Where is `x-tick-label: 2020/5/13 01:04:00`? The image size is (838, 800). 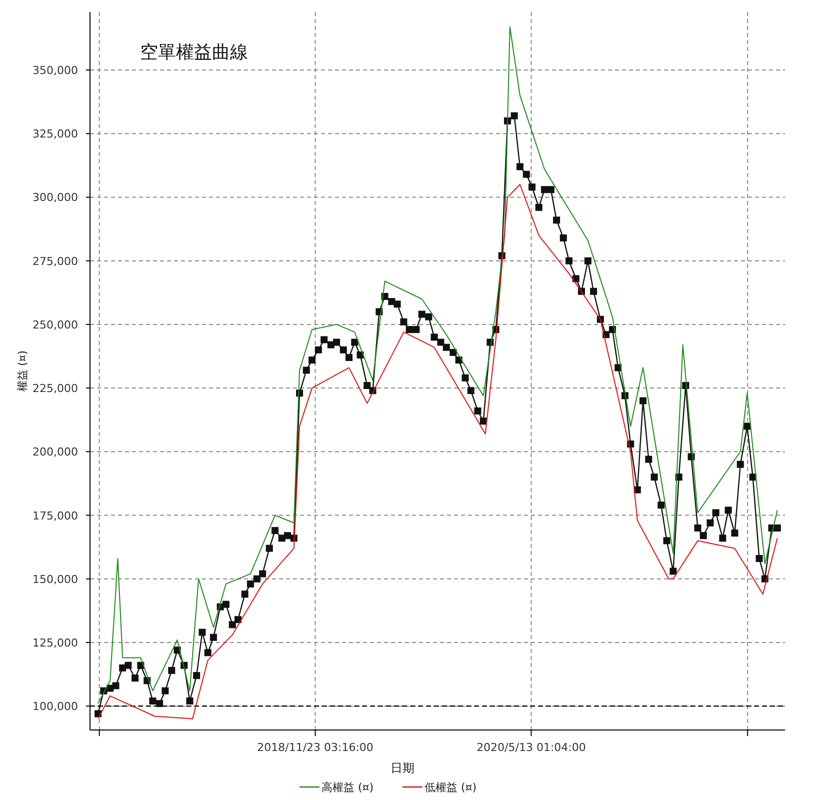
x-tick-label: 2020/5/13 01:04:00 is located at coordinates (531, 747).